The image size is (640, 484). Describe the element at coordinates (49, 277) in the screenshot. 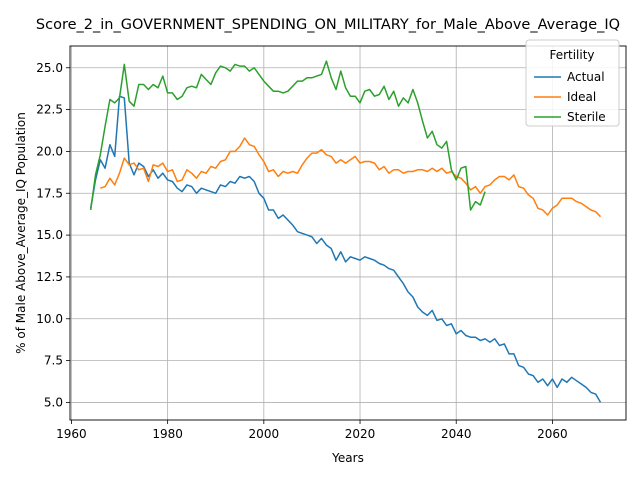

I see `y-tick-label: 12.5` at that location.